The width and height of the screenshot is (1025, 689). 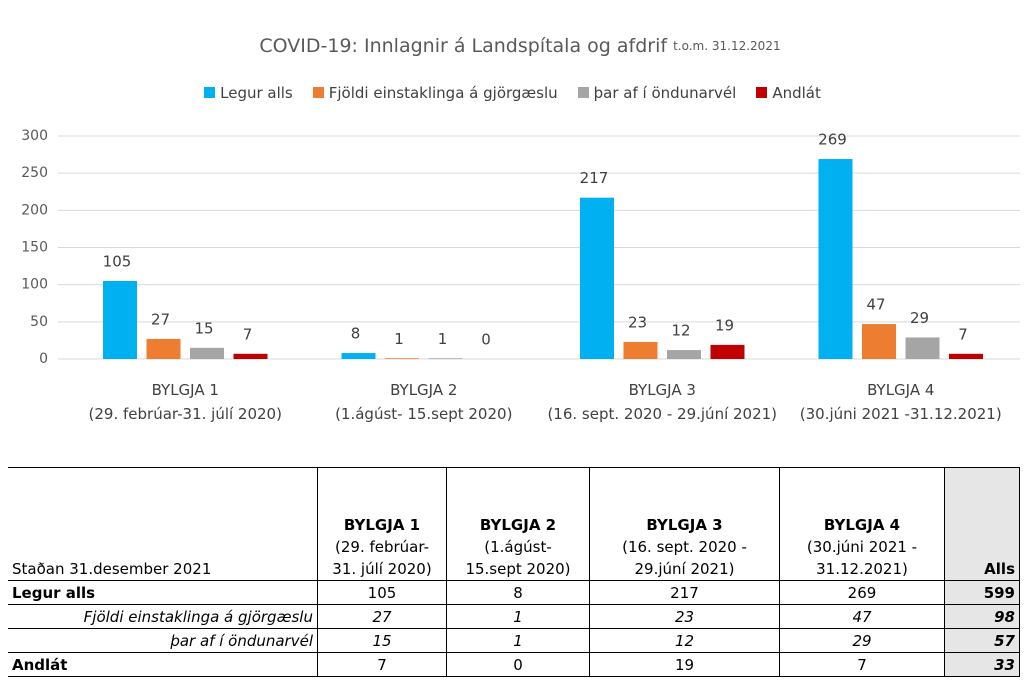 What do you see at coordinates (982, 640) in the screenshot?
I see `table-cell: 57` at bounding box center [982, 640].